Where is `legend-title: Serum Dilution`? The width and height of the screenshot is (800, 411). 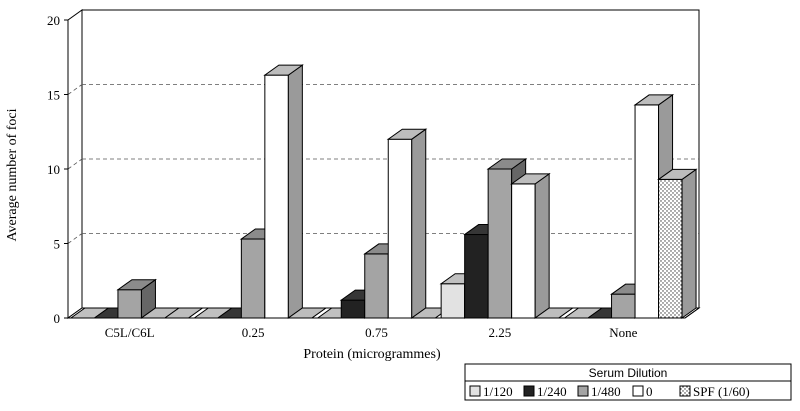 legend-title: Serum Dilution is located at coordinates (628, 373).